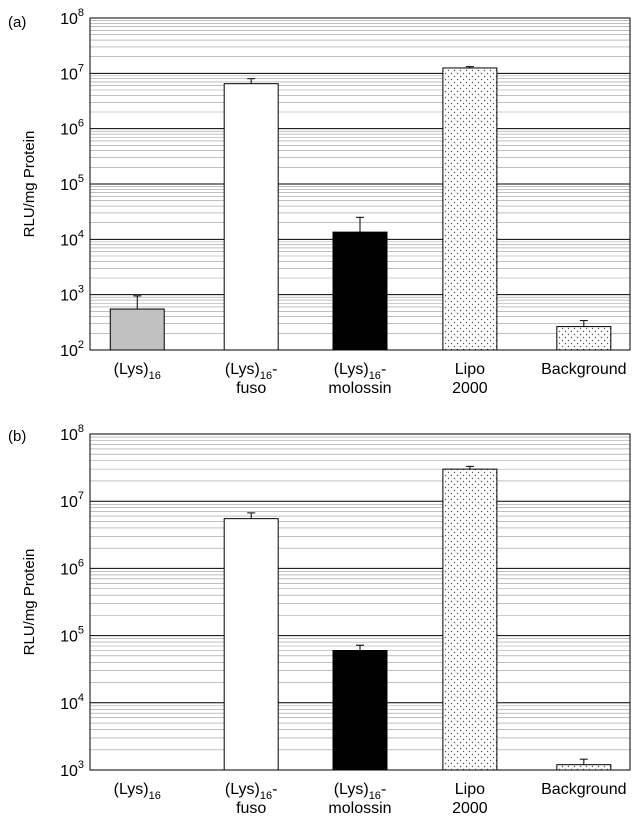  What do you see at coordinates (17, 22) in the screenshot?
I see `panel-label: (a)` at bounding box center [17, 22].